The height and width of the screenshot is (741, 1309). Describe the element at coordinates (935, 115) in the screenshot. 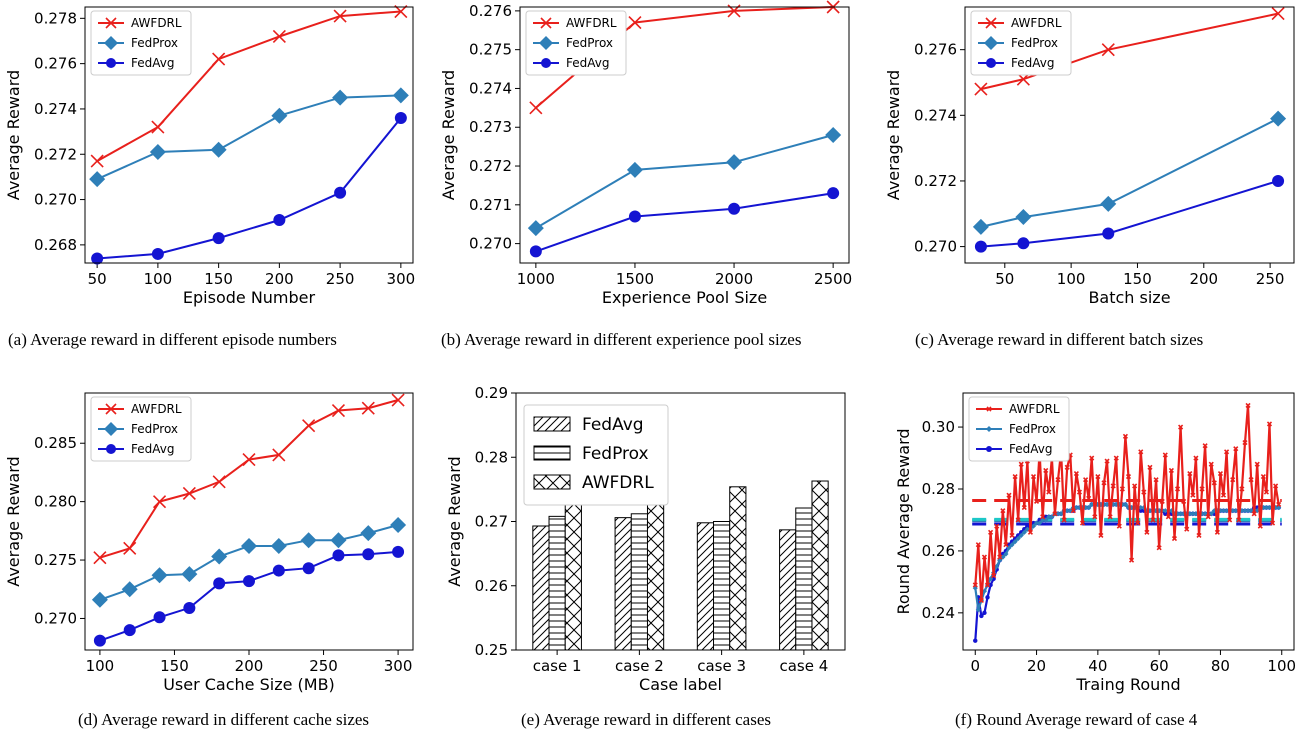

I see `y-tick-label: 0.274` at that location.